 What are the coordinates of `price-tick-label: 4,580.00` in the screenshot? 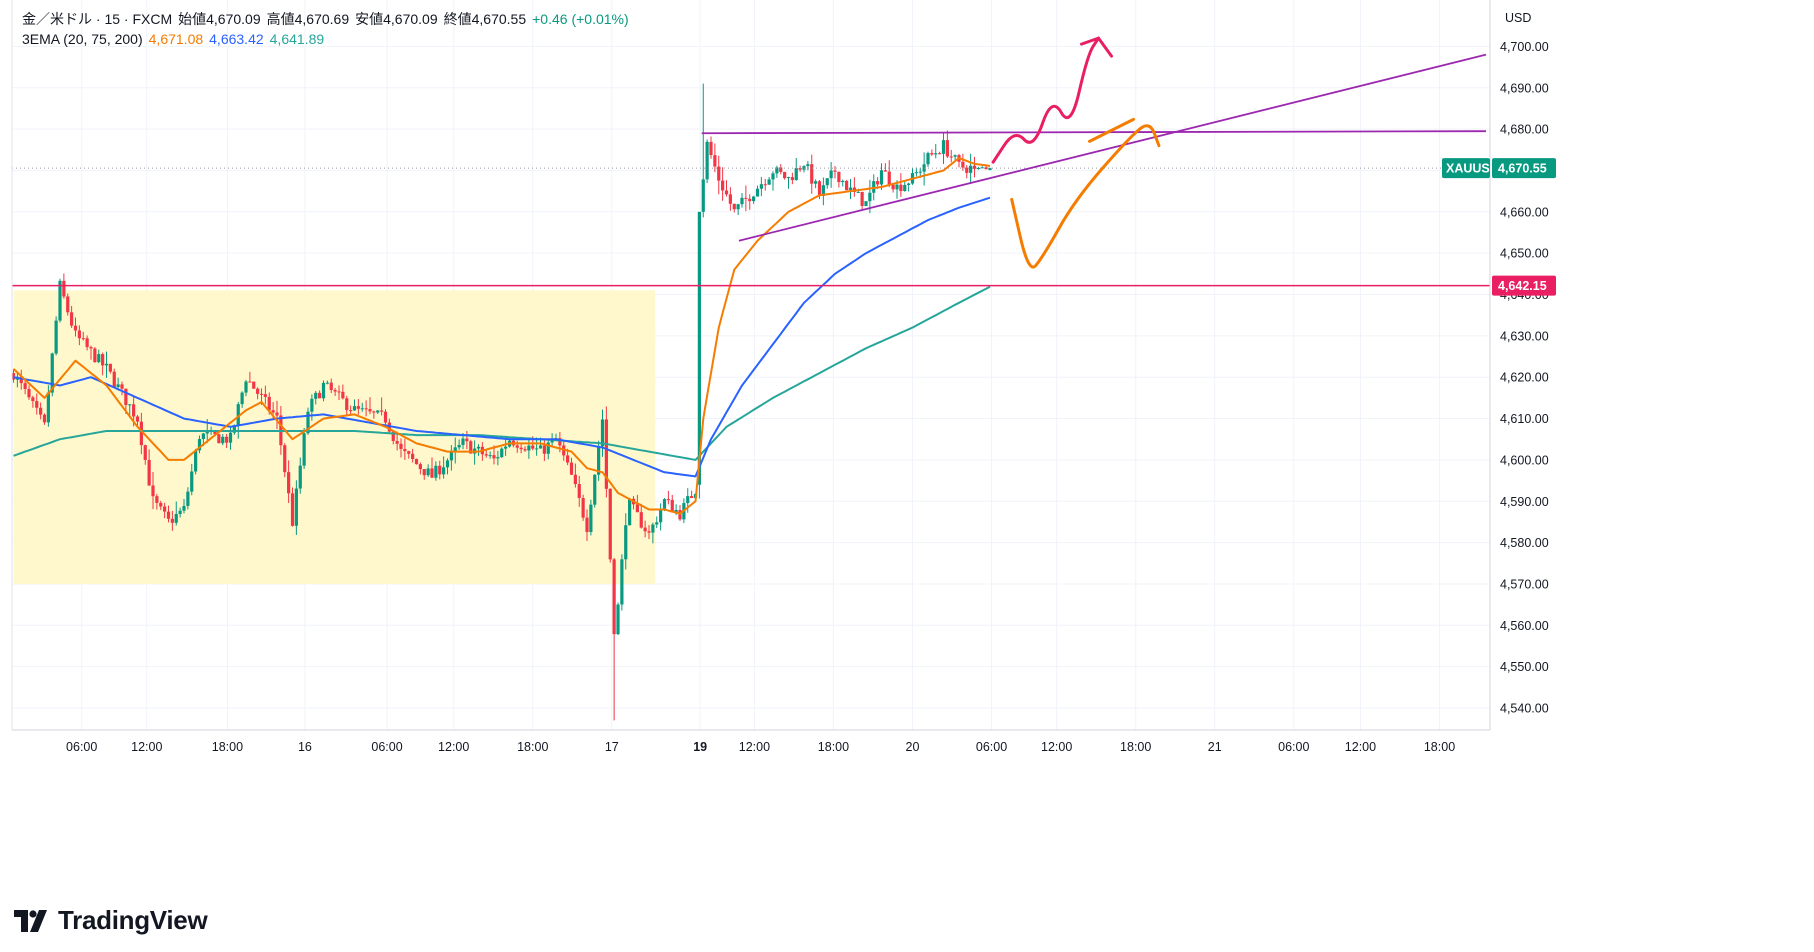 It's located at (1524, 543).